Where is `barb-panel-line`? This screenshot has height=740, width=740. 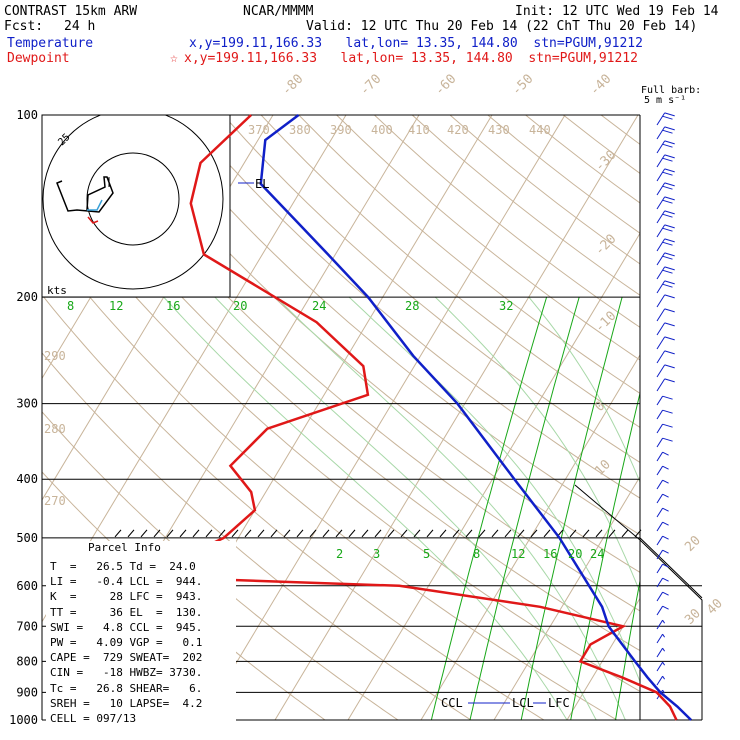 barb-panel-line is located at coordinates (671, 568).